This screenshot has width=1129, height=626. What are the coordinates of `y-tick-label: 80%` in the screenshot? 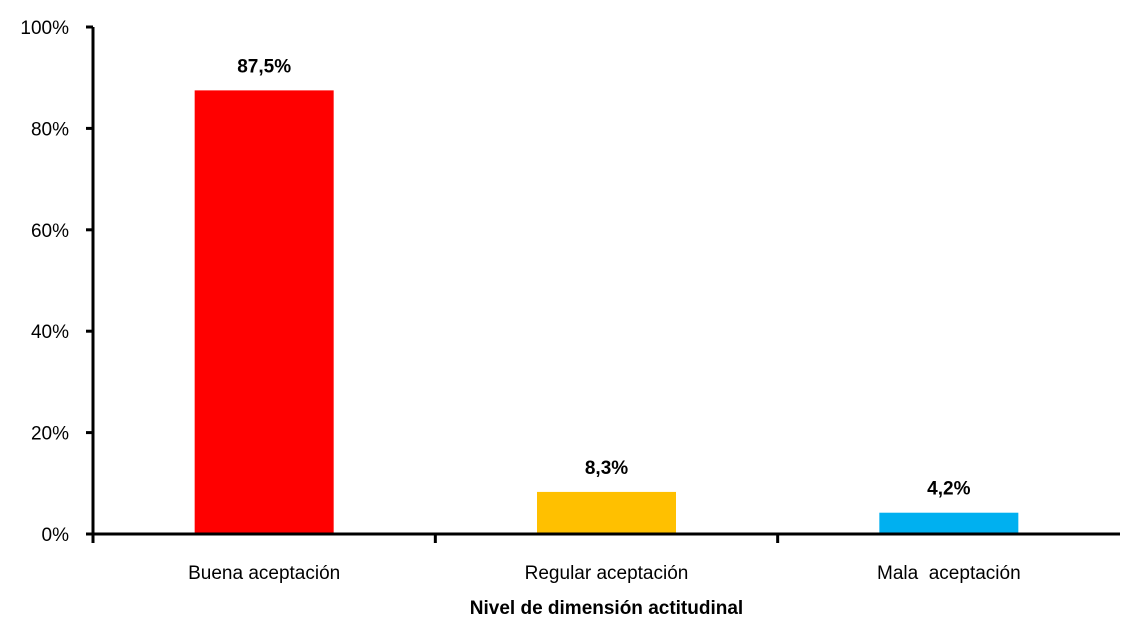 It's located at (50, 129).